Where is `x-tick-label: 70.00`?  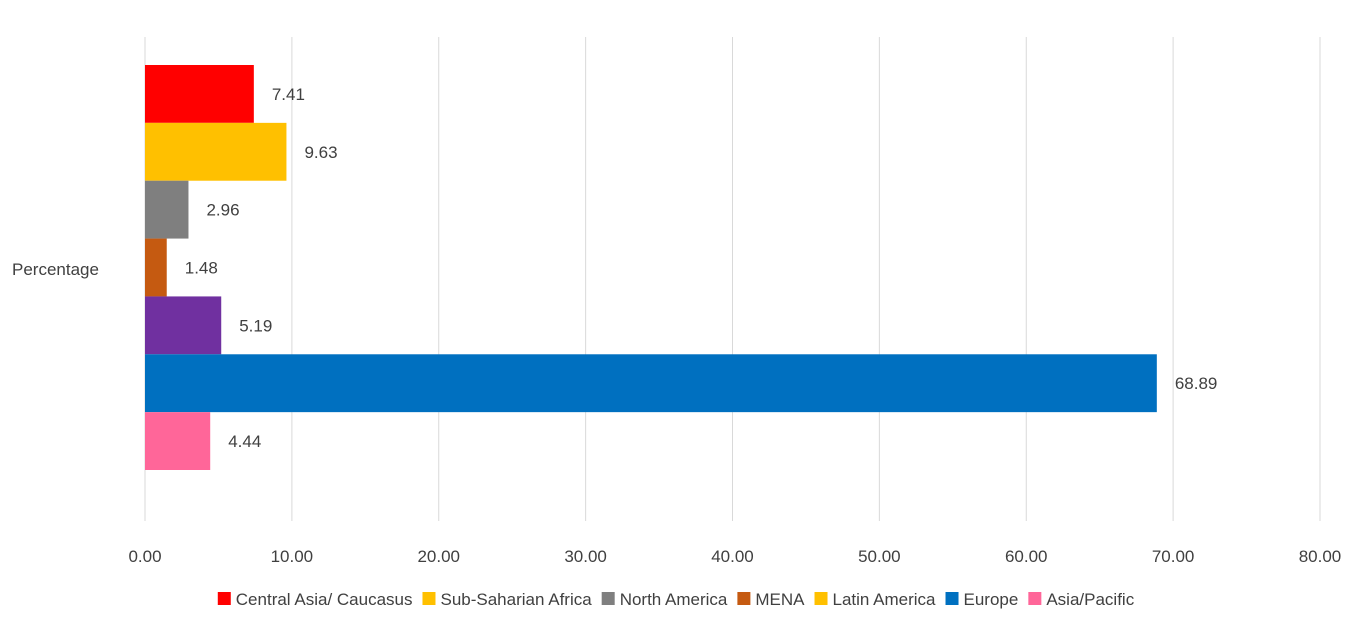 x-tick-label: 70.00 is located at coordinates (1173, 556).